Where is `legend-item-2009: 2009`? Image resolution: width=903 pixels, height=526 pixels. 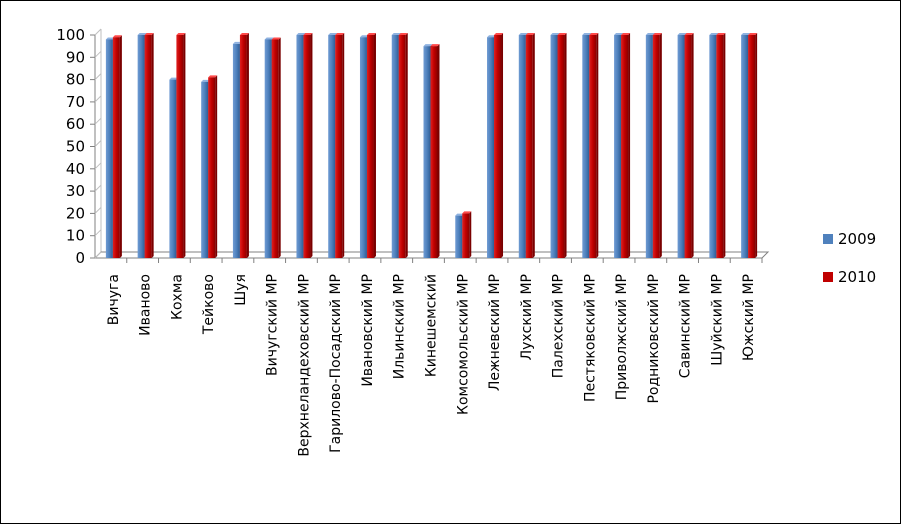
legend-item-2009: 2009 is located at coordinates (849, 239).